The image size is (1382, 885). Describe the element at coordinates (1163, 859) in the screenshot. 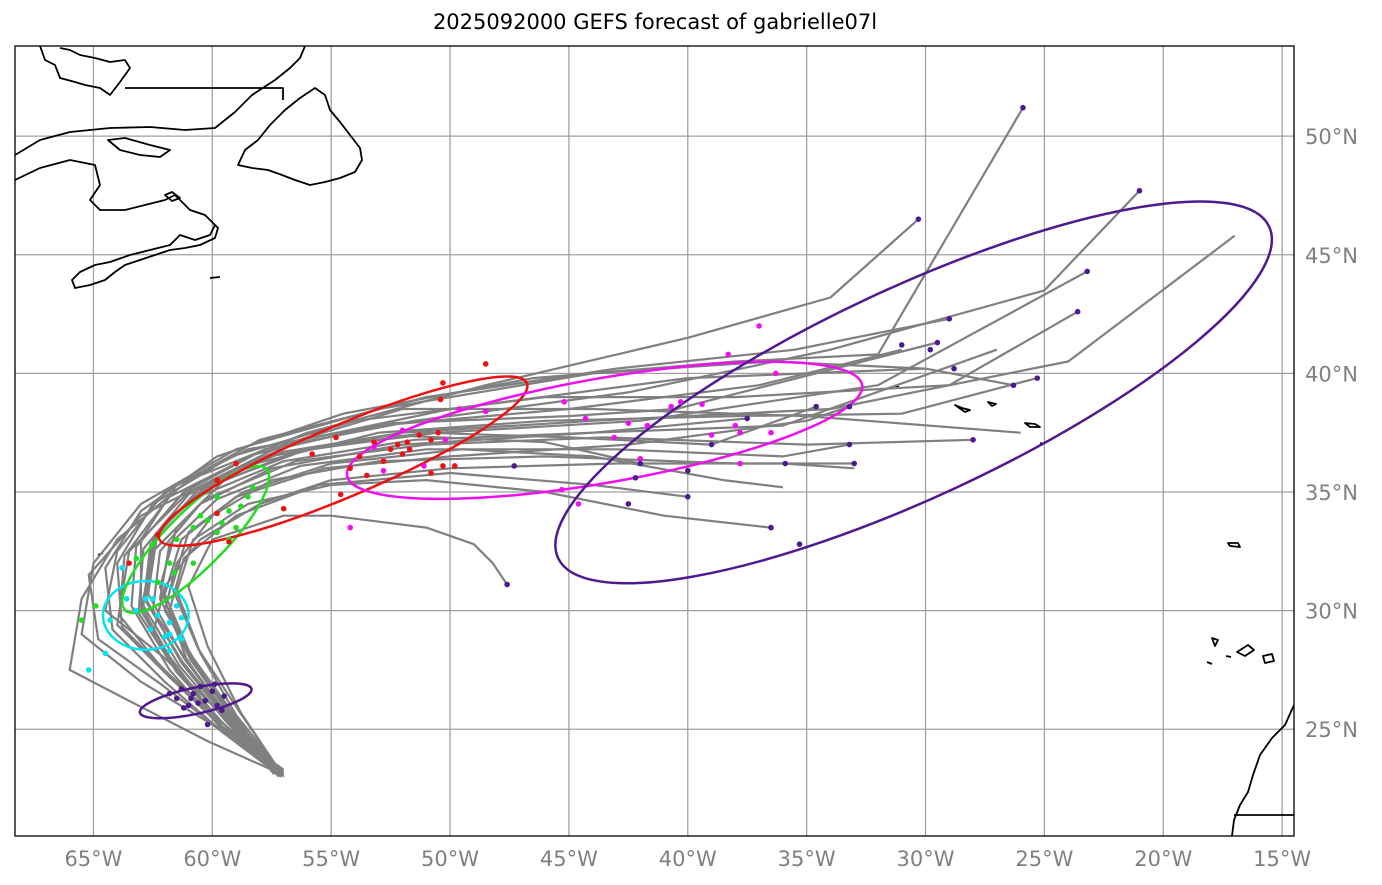

I see `lon-tick-label: 20°W` at that location.